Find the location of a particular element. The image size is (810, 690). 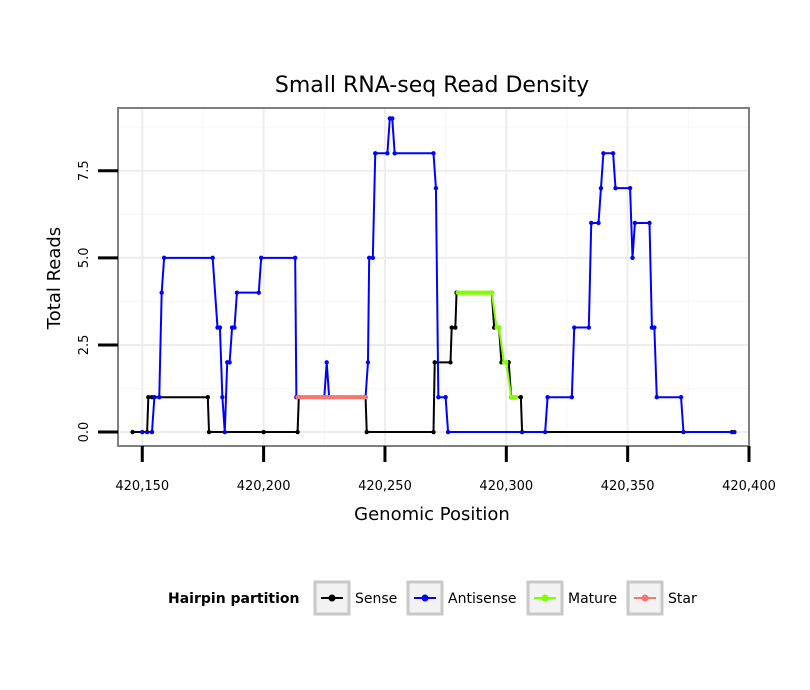

x-tick-label: 420,250 is located at coordinates (385, 486).